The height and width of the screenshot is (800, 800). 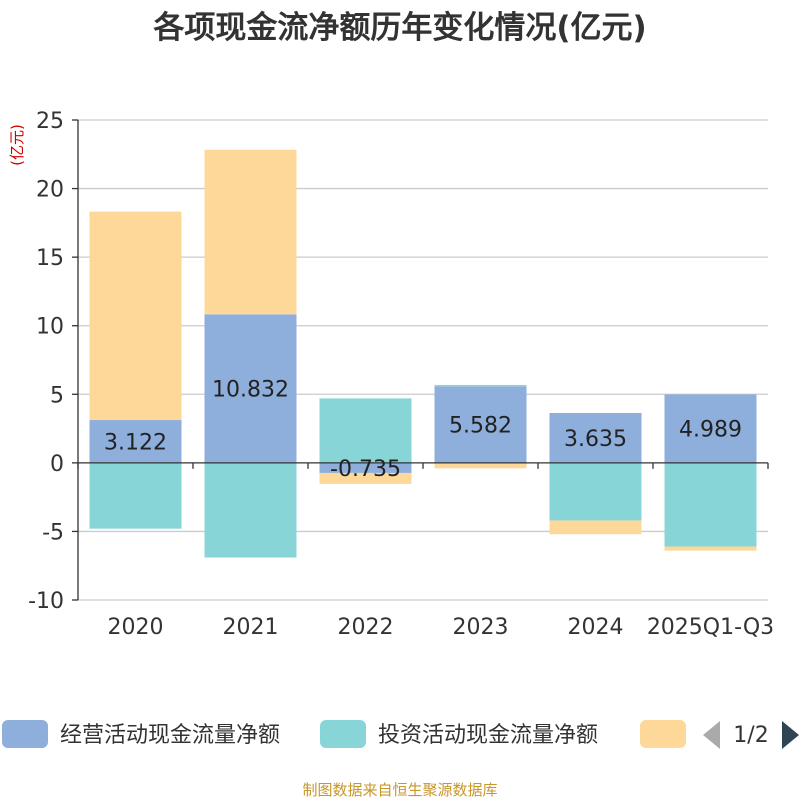 I want to click on bar-2-2020, so click(x=135, y=495).